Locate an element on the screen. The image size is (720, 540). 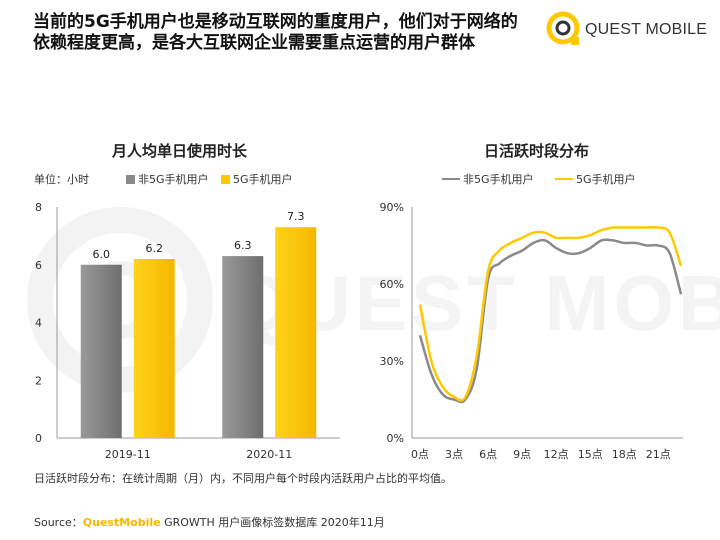
line-y-tick-label: 90% is located at coordinates (392, 207).